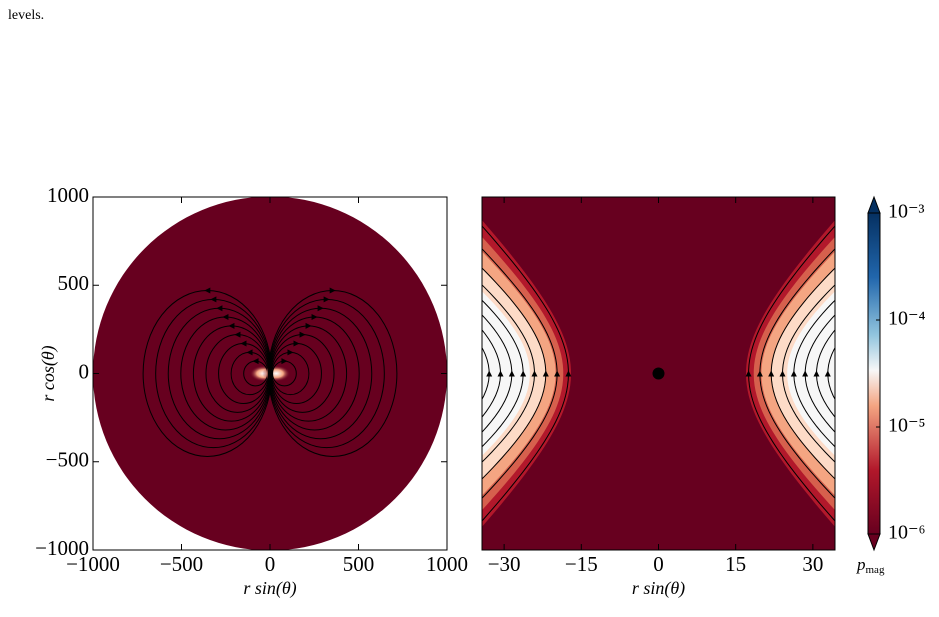 The image size is (939, 617). What do you see at coordinates (907, 533) in the screenshot?
I see `colorbar-tick-label: 10⁻⁶` at bounding box center [907, 533].